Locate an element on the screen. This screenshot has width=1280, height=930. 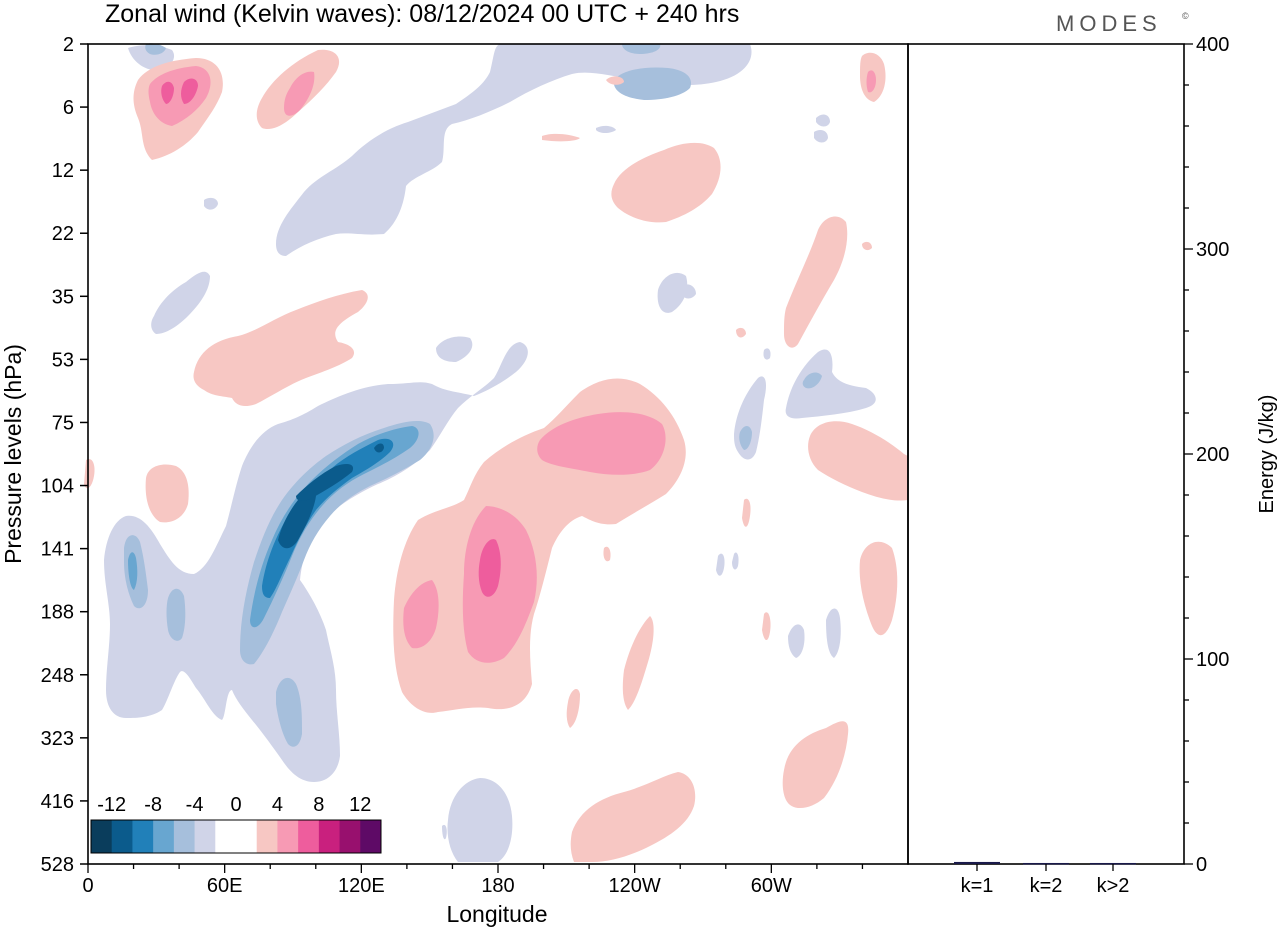
x-axis: 0 60E 120E 180 120W 60W is located at coordinates (473, 880).